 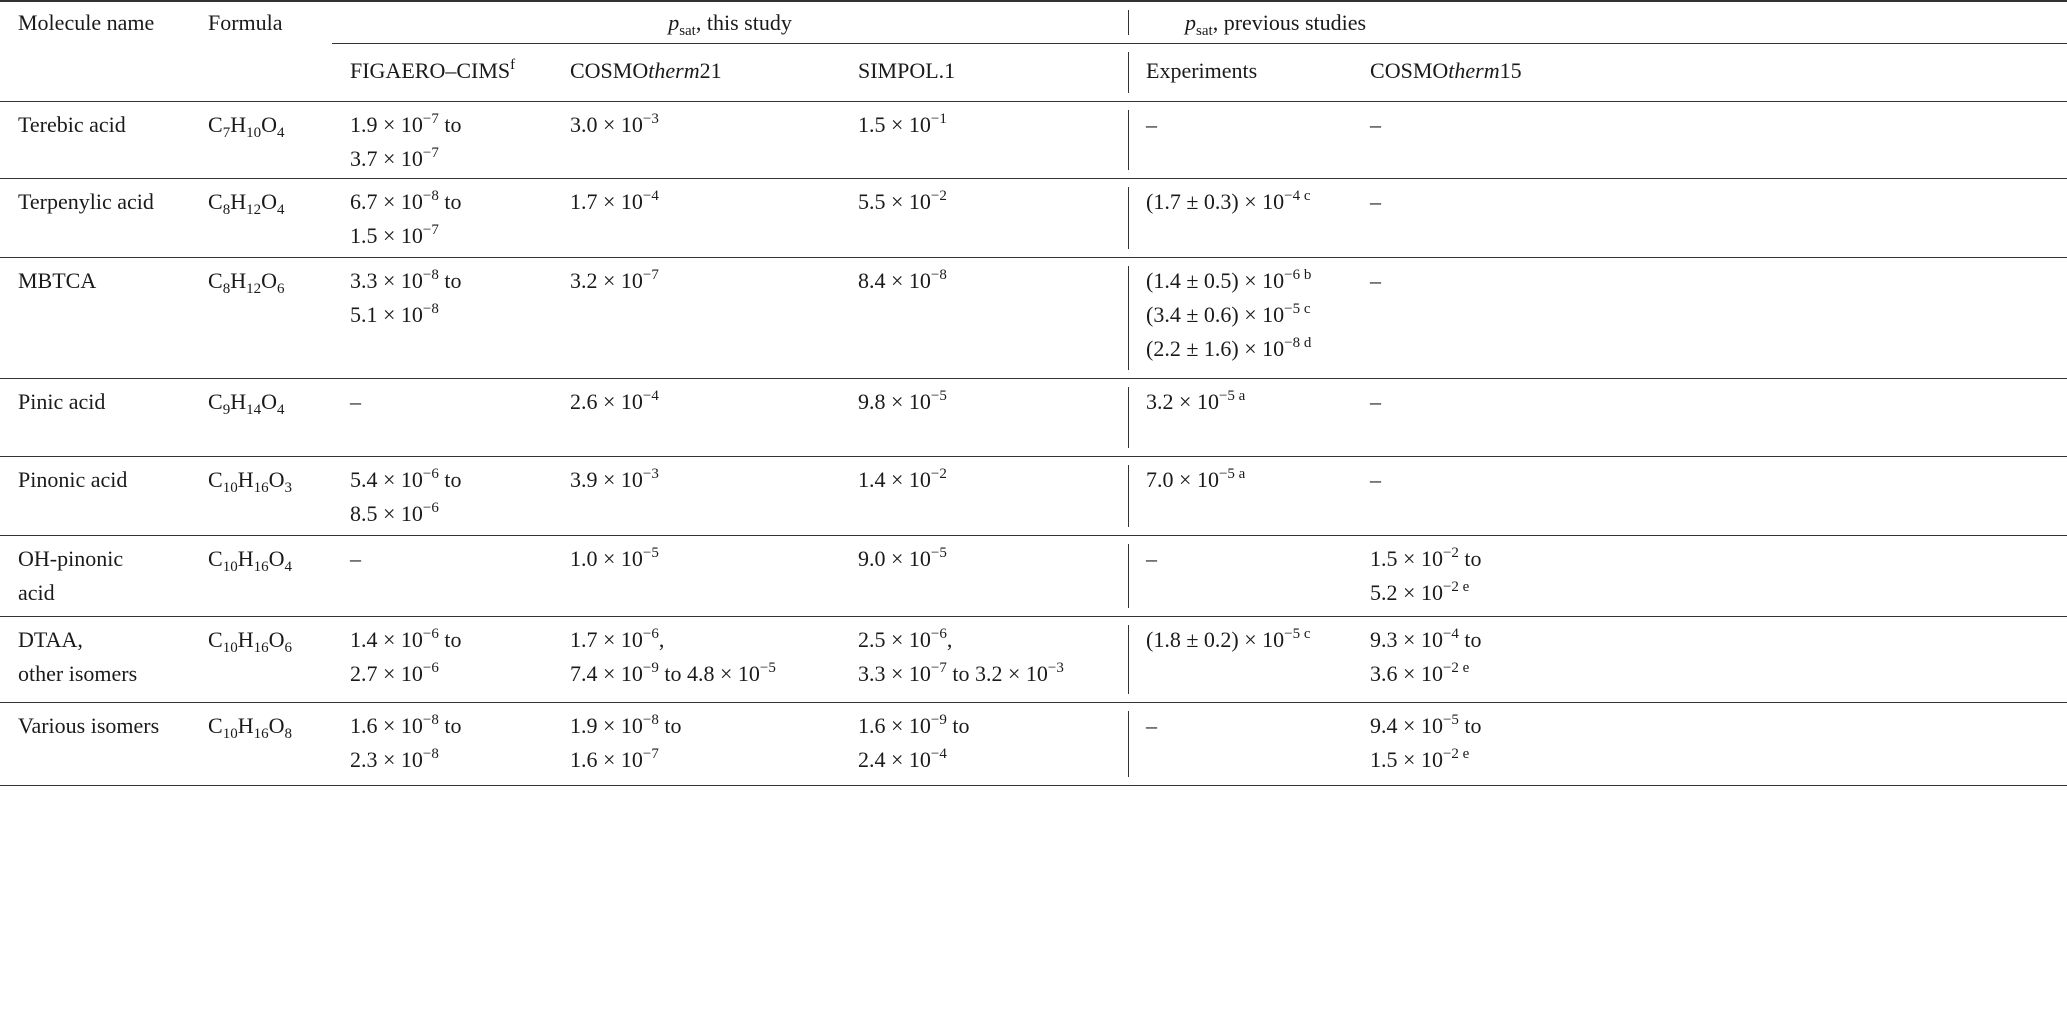 What do you see at coordinates (1182, 479) in the screenshot?
I see `text: 7.0 × 10` at bounding box center [1182, 479].